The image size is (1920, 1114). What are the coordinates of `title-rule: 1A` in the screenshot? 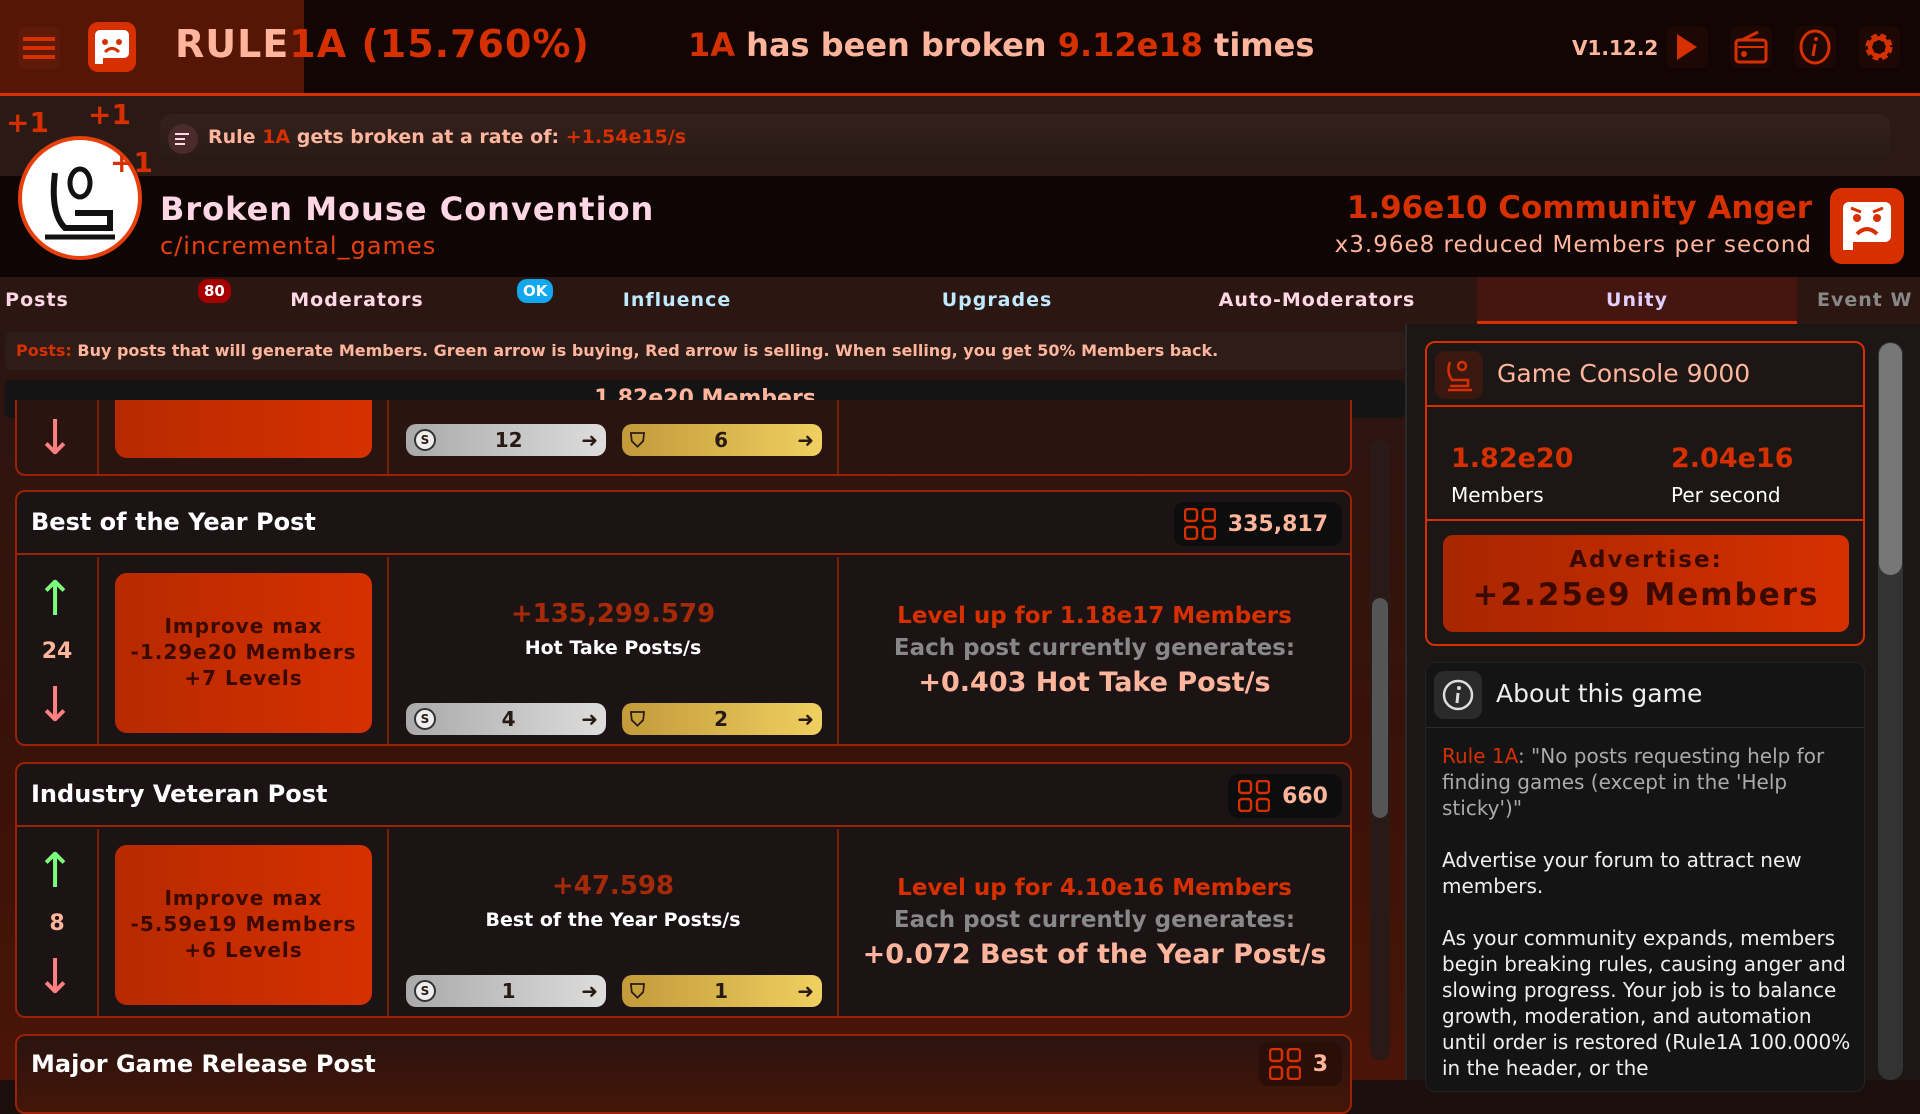 It's located at (318, 44).